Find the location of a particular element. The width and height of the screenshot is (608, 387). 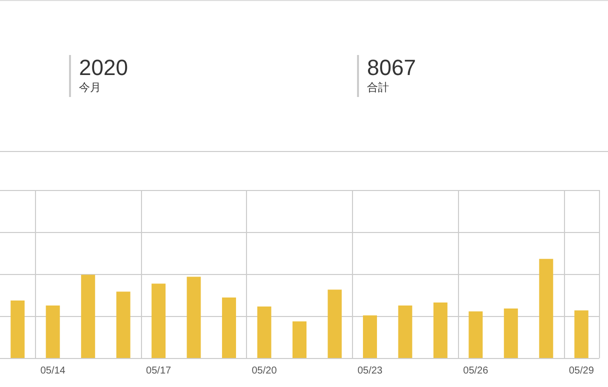

text: 合計 is located at coordinates (378, 88).